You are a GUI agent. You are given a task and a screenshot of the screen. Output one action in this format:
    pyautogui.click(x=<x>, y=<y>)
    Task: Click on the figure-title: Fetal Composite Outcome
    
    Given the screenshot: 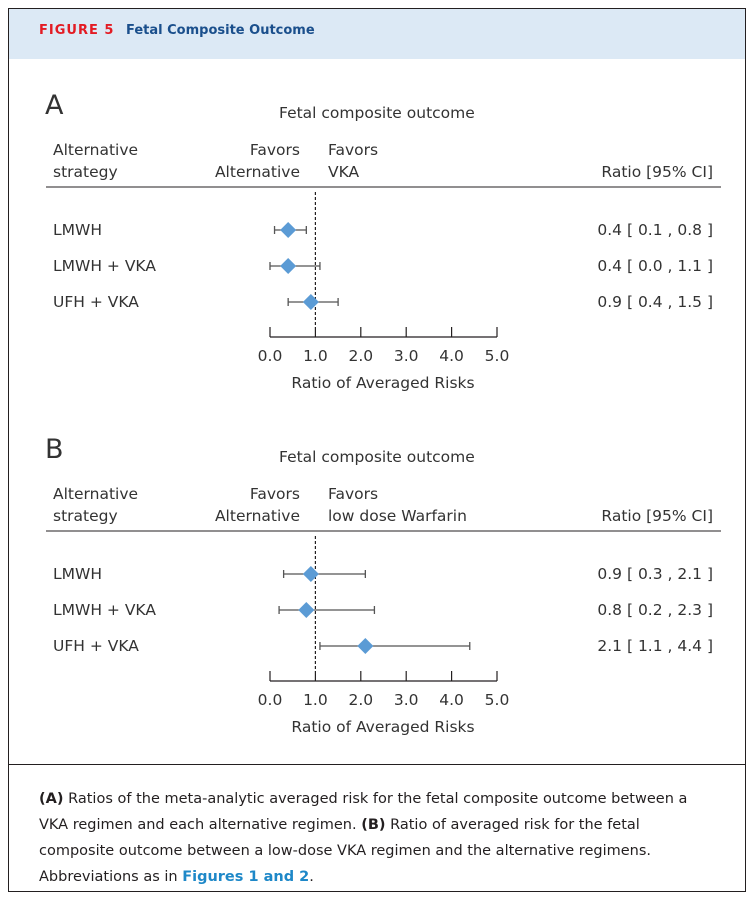 What is the action you would take?
    pyautogui.click(x=220, y=30)
    